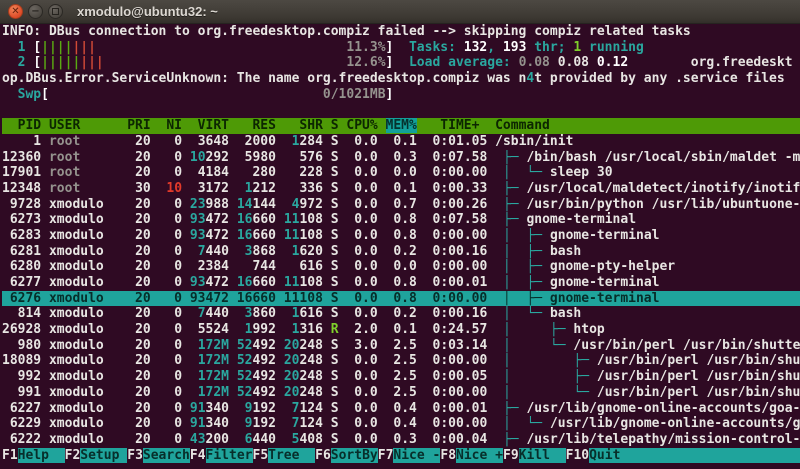 The height and width of the screenshot is (469, 800). Describe the element at coordinates (221, 455) in the screenshot. I see `fkey-f4: F4 Filter` at that location.